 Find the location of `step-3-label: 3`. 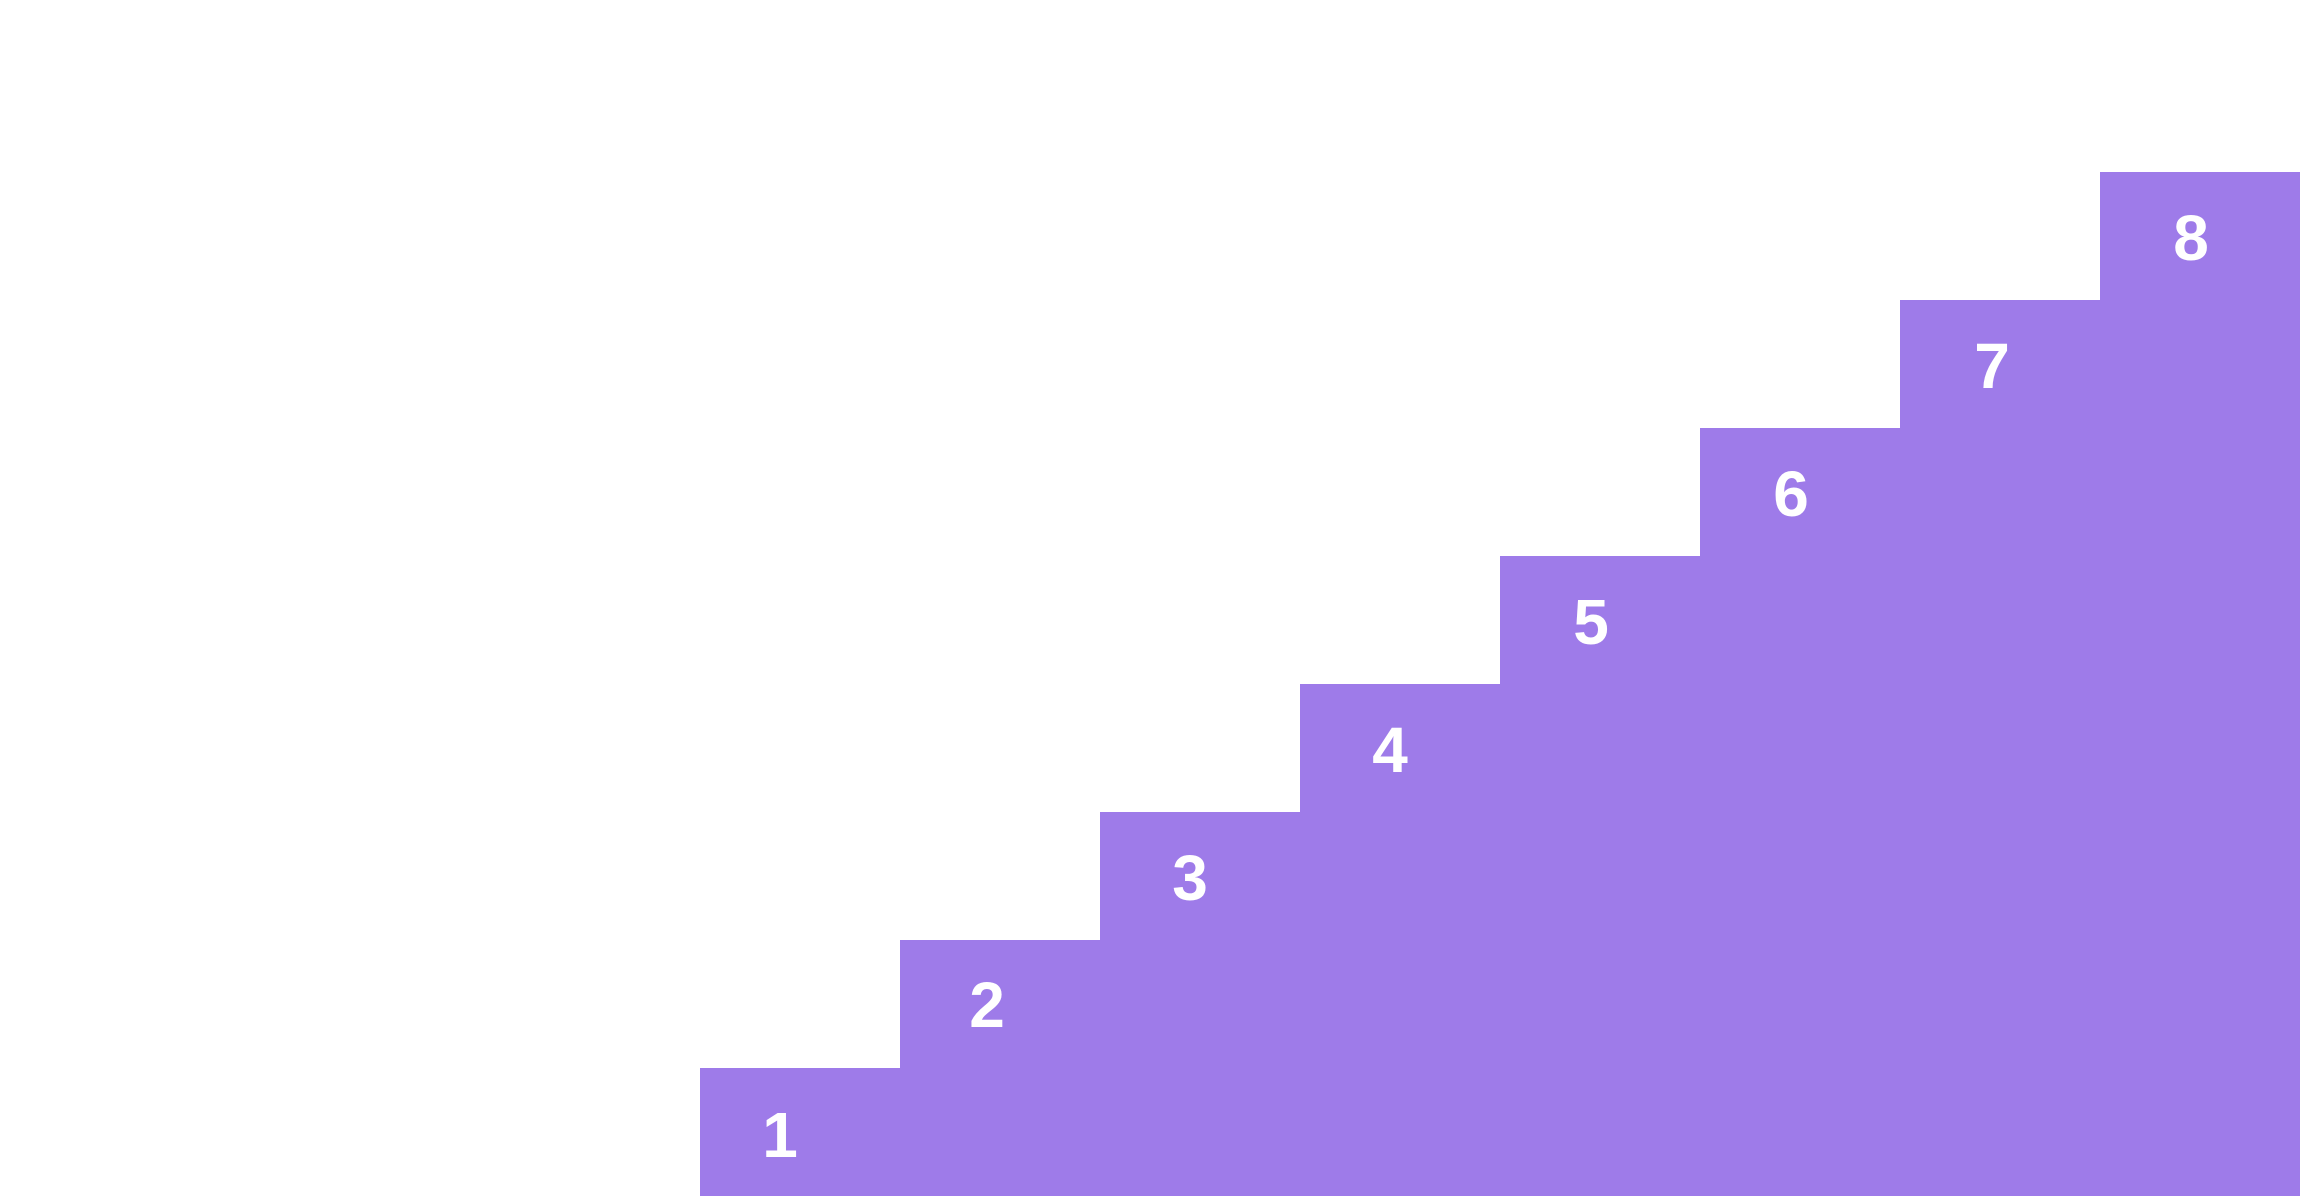

step-3-label: 3 is located at coordinates (1190, 878).